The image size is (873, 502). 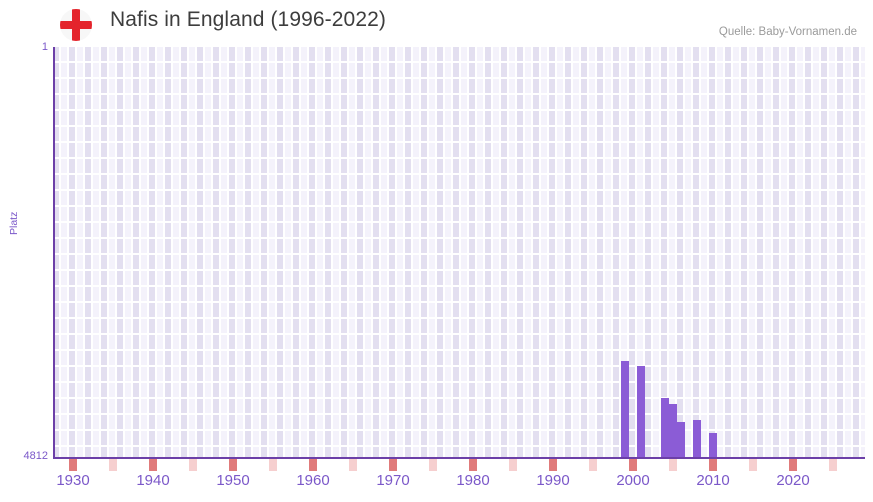 I want to click on x-tick-mark-1965, so click(x=353, y=465).